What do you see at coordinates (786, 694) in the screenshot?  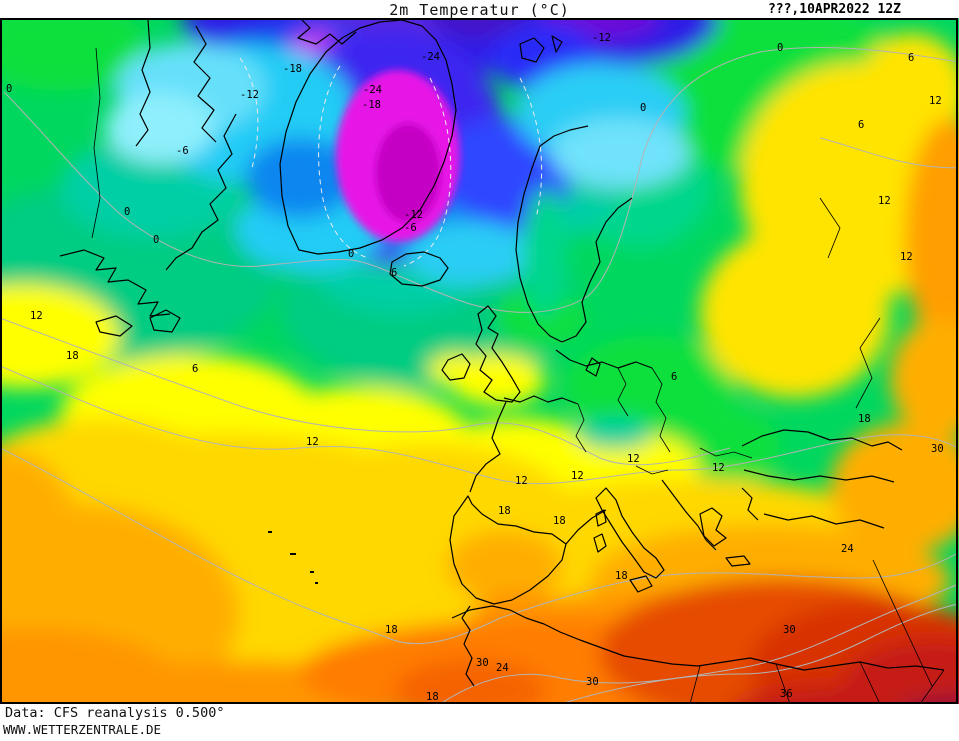 I see `map-contour-label: 36` at bounding box center [786, 694].